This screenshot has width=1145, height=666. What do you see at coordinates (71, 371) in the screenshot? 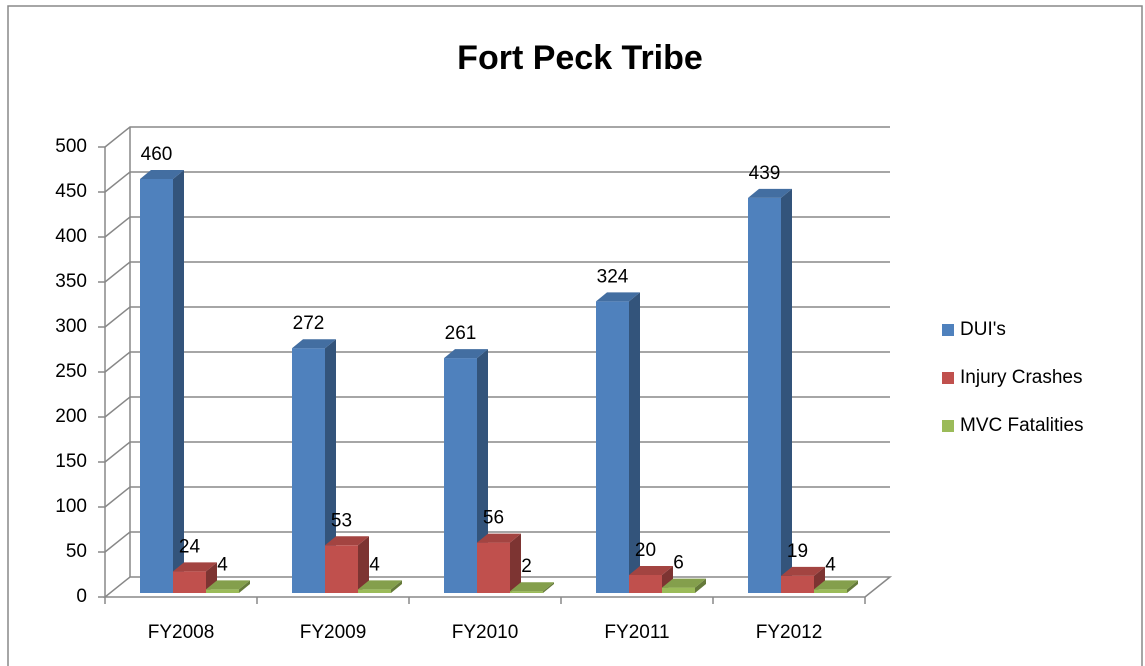
I see `y-tick-label: 250` at bounding box center [71, 371].